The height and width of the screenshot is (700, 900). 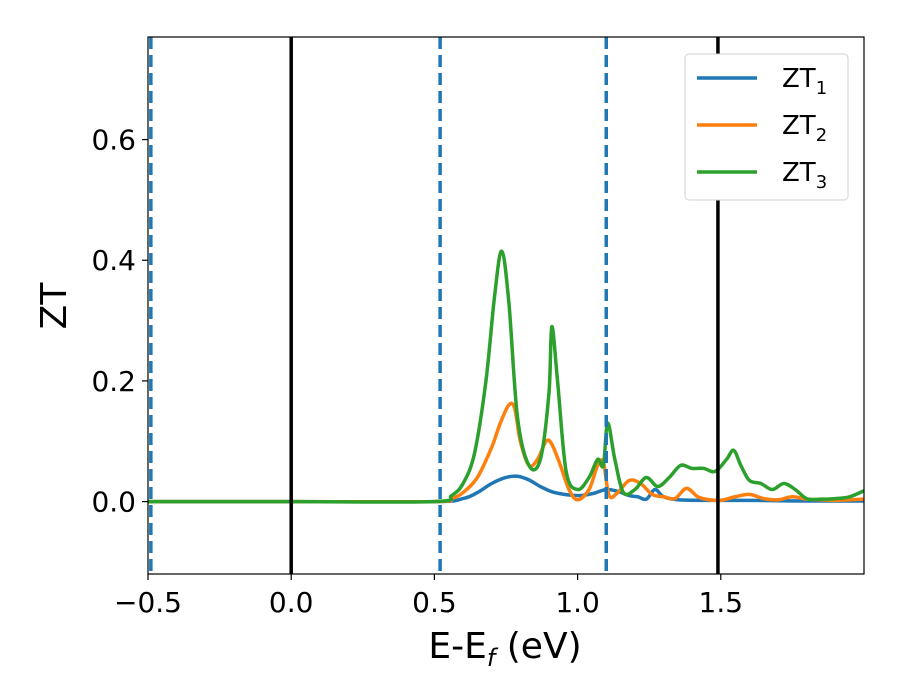 What do you see at coordinates (113, 502) in the screenshot?
I see `y-tick-label: 0.0` at bounding box center [113, 502].